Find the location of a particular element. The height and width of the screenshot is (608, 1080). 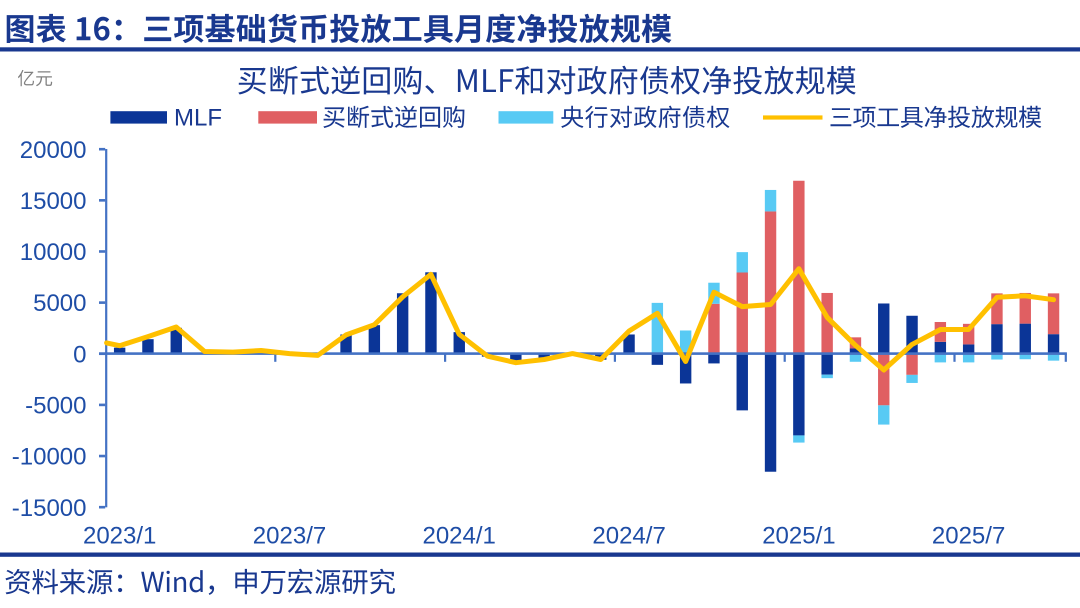

svg-text: -10000 is located at coordinates (49, 457).